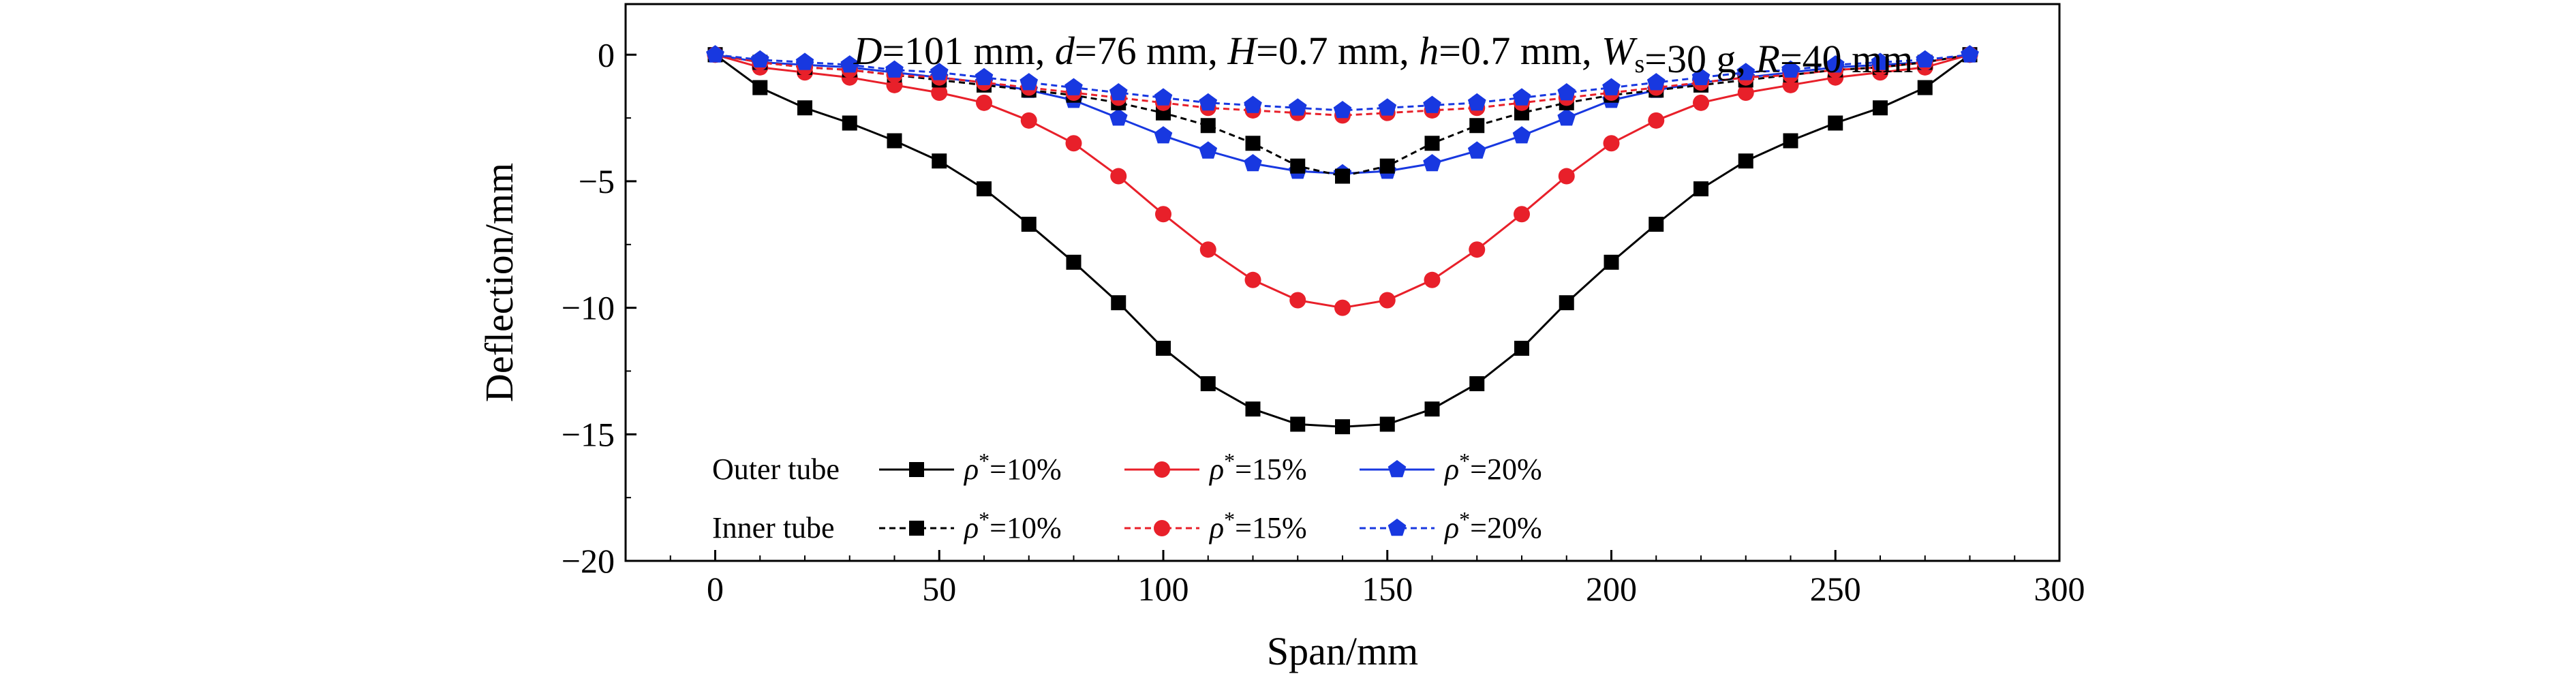 Image resolution: width=2576 pixels, height=689 pixels. What do you see at coordinates (776, 470) in the screenshot?
I see `legend-group-label: Outer tube` at bounding box center [776, 470].